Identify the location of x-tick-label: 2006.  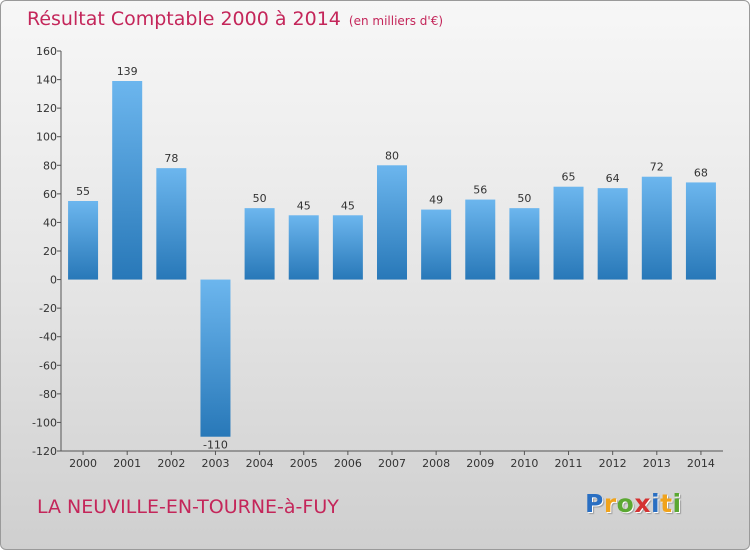
(348, 463).